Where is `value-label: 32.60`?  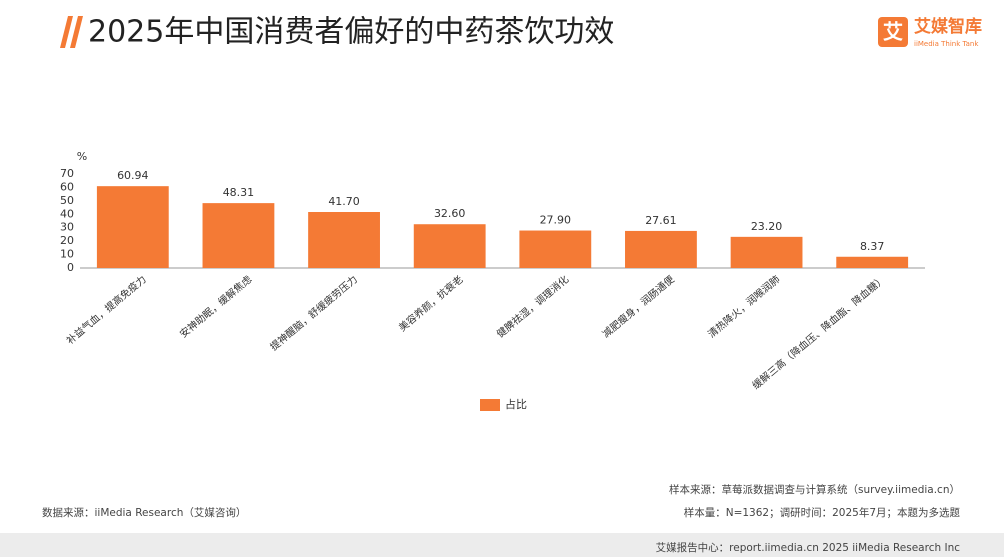 value-label: 32.60 is located at coordinates (450, 213).